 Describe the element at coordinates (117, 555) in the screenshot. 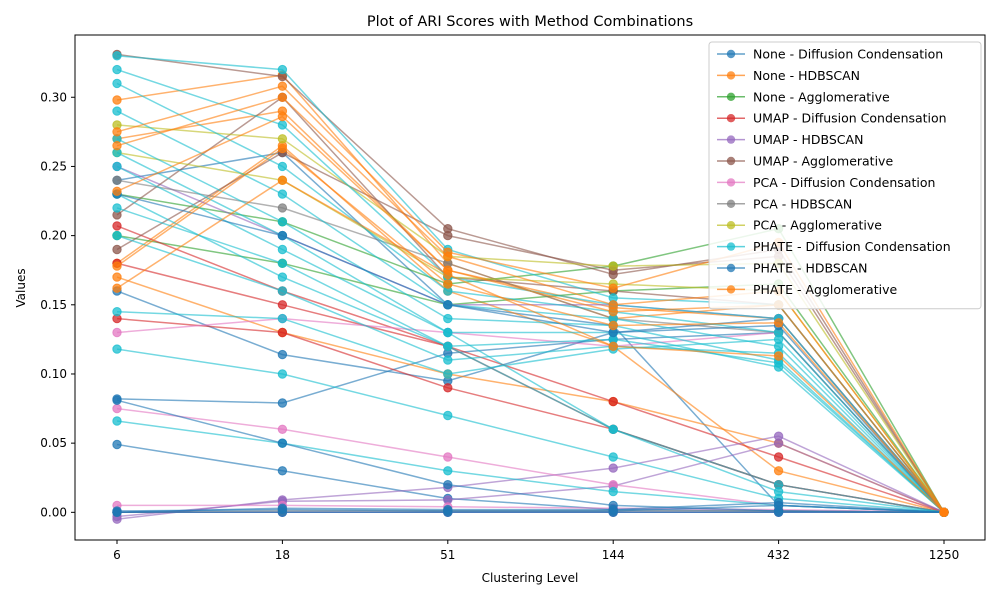

I see `x-tick-label: 6` at that location.